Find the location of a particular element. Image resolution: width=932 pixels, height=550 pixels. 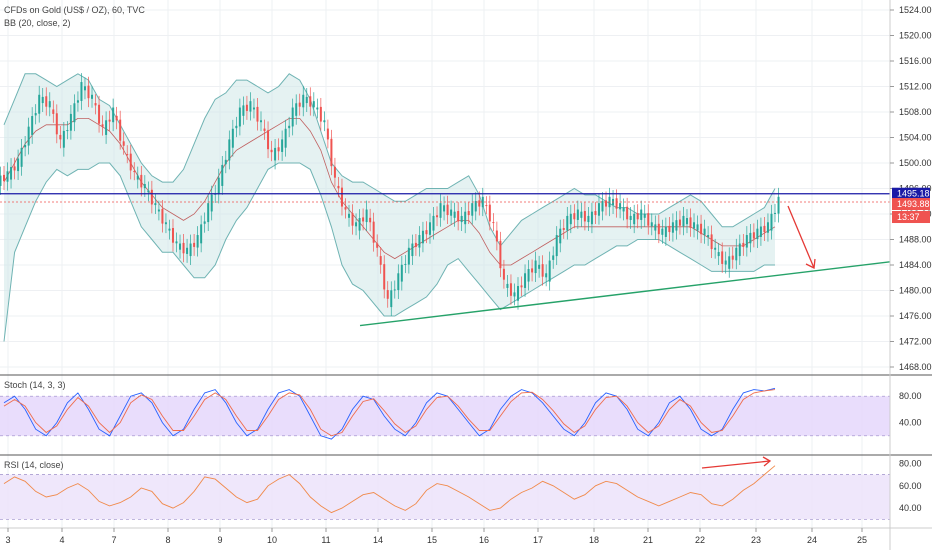

time-axis: 3 4 7 8 9 10 11 14 15 16 17 18 21 22 23 24 25 is located at coordinates (436, 536).